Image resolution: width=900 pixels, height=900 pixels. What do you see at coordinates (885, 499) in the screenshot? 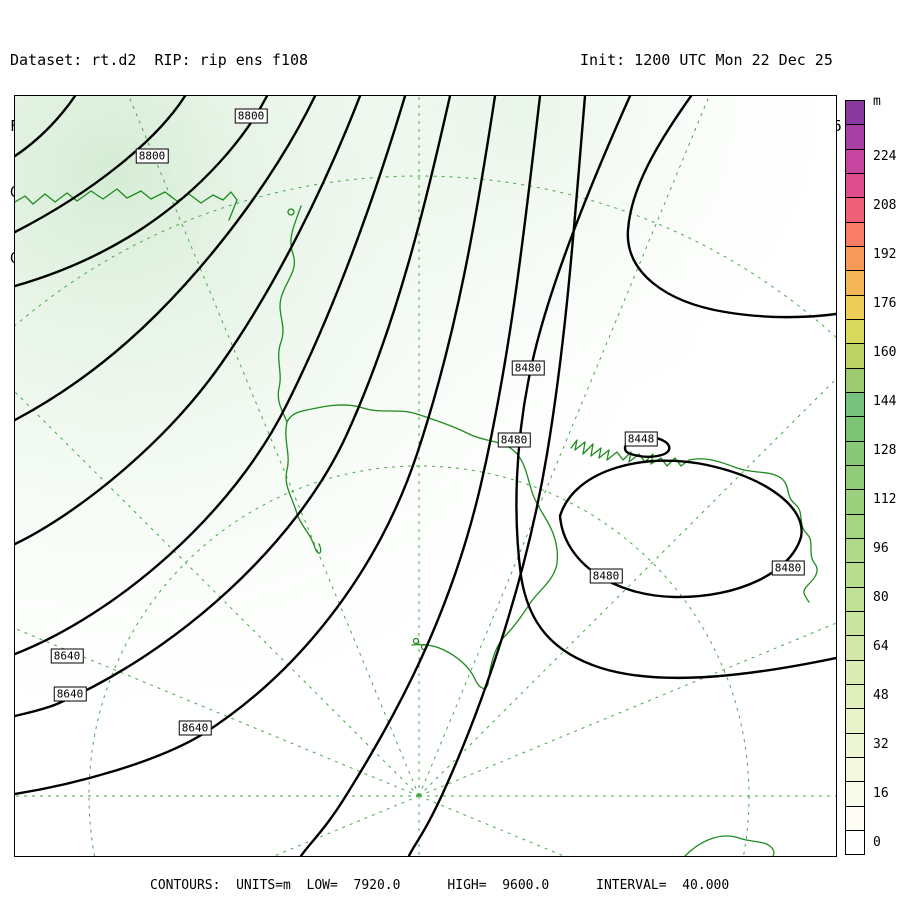
I see `colorbar-tick-label: 112` at bounding box center [885, 499].